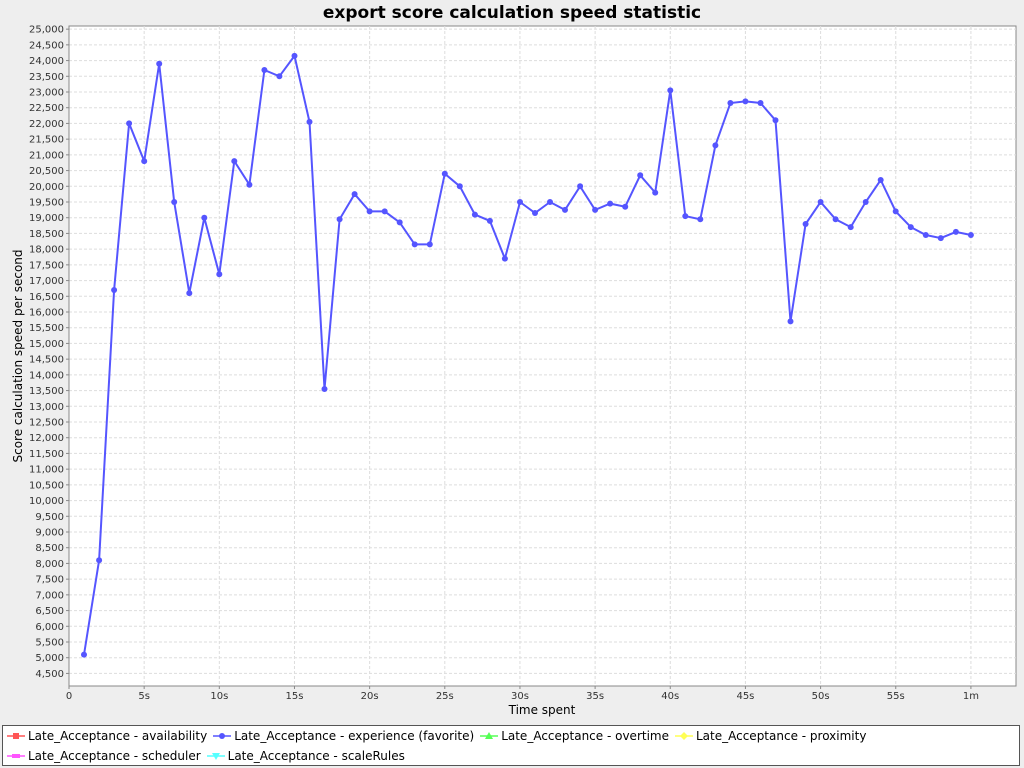 The height and width of the screenshot is (768, 1024). Describe the element at coordinates (542, 710) in the screenshot. I see `x-axis-label: Time spent` at that location.